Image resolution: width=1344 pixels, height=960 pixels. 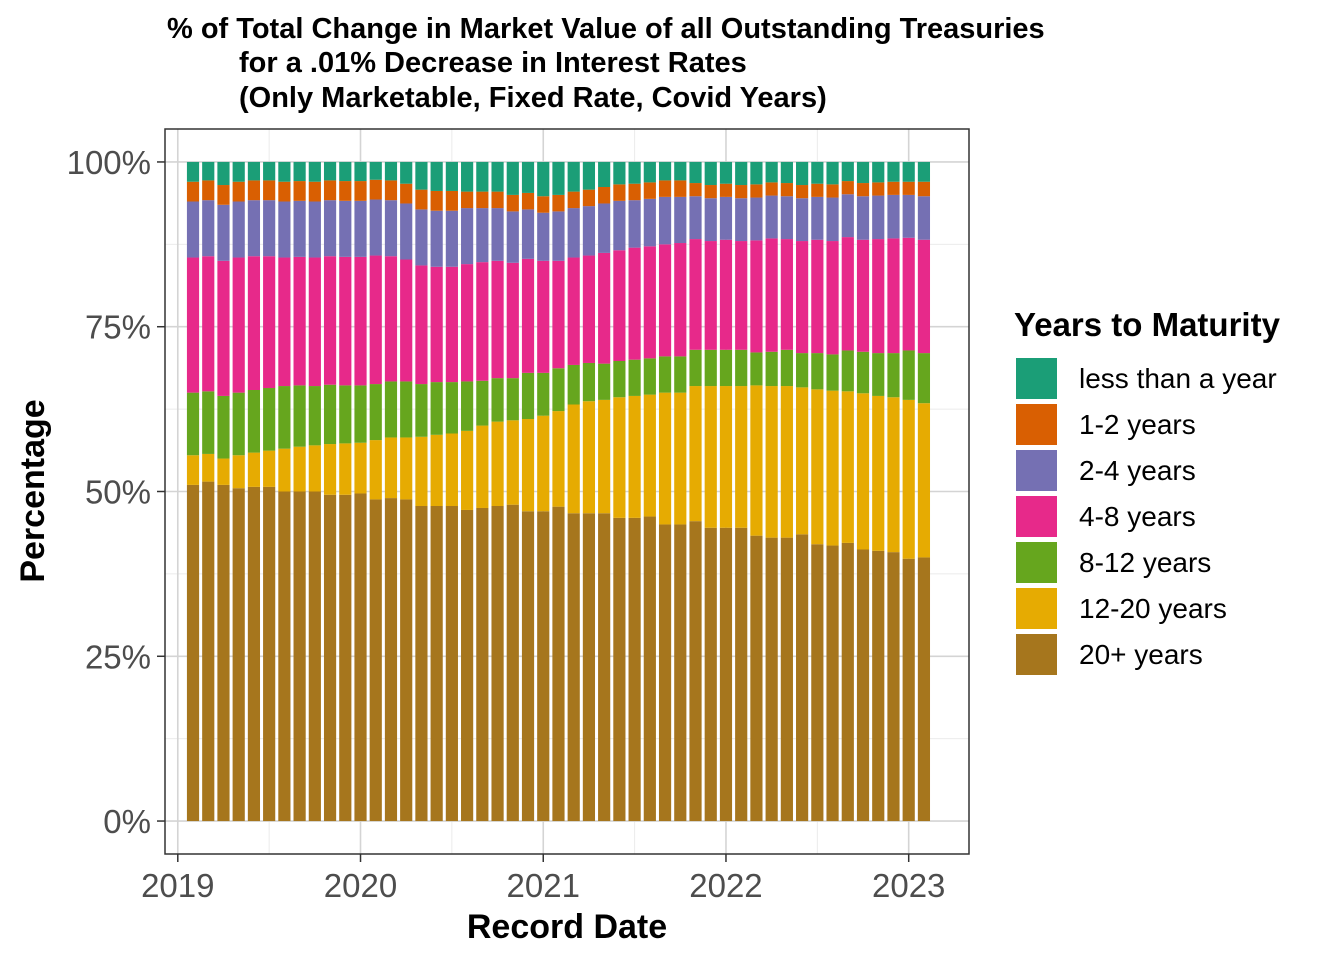 What do you see at coordinates (1178, 378) in the screenshot?
I see `legend-label: less than a year` at bounding box center [1178, 378].